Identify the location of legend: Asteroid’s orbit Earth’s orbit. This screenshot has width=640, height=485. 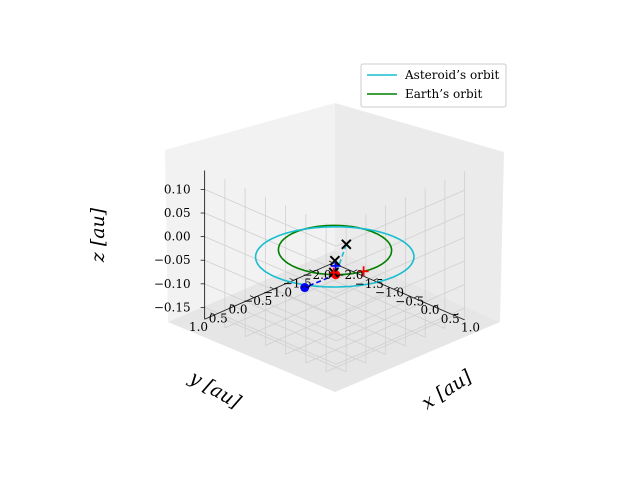
(433, 85).